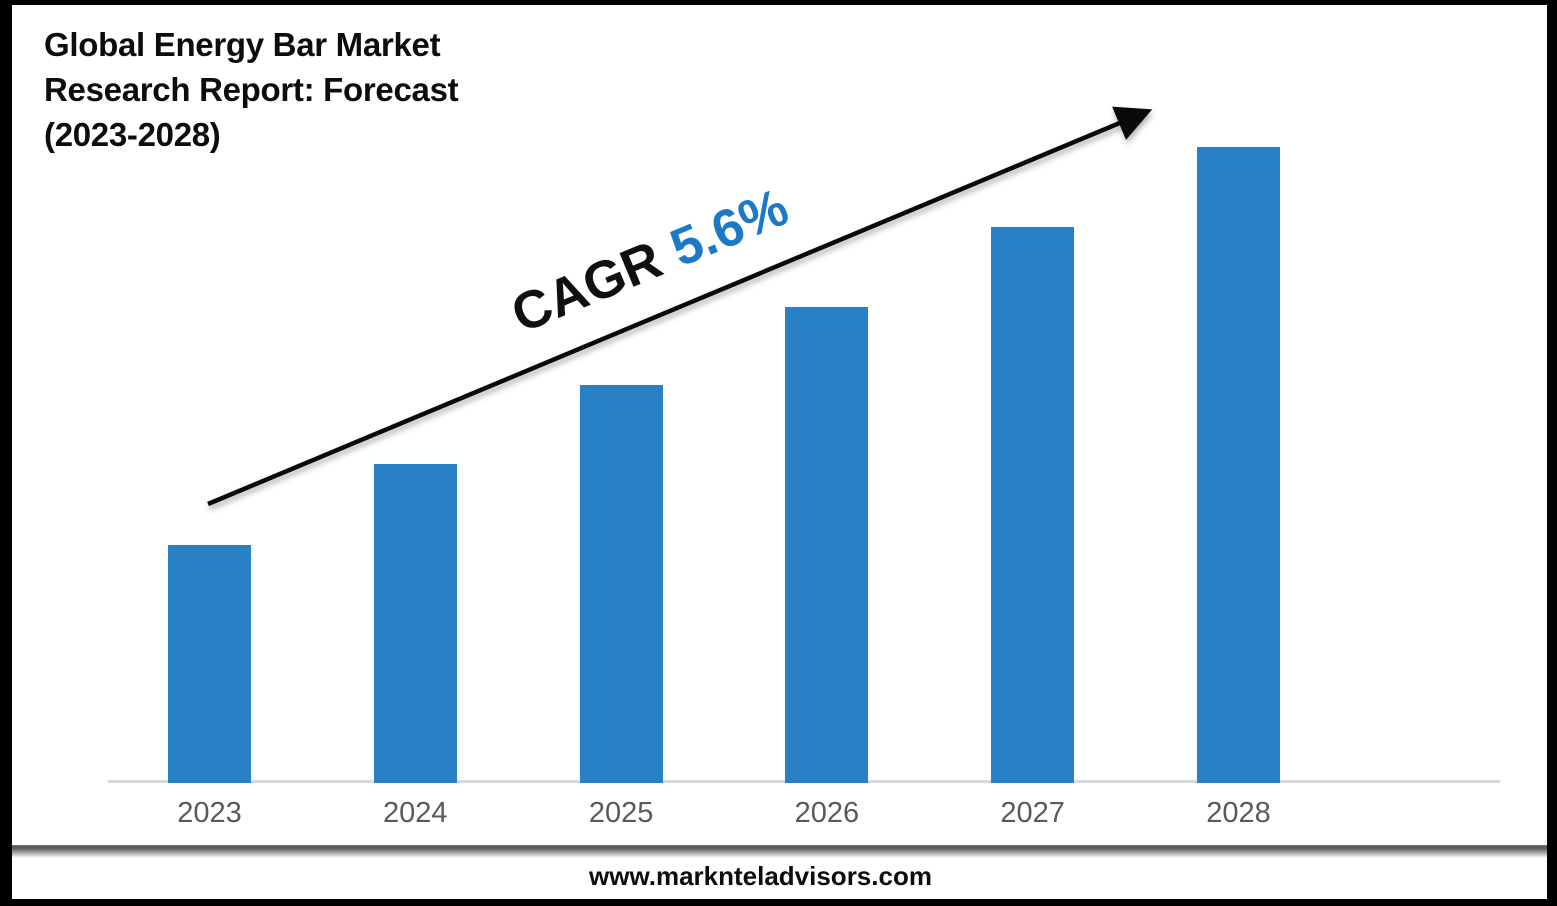 The height and width of the screenshot is (906, 1557). Describe the element at coordinates (1238, 813) in the screenshot. I see `x-label-2028: 2028` at that location.